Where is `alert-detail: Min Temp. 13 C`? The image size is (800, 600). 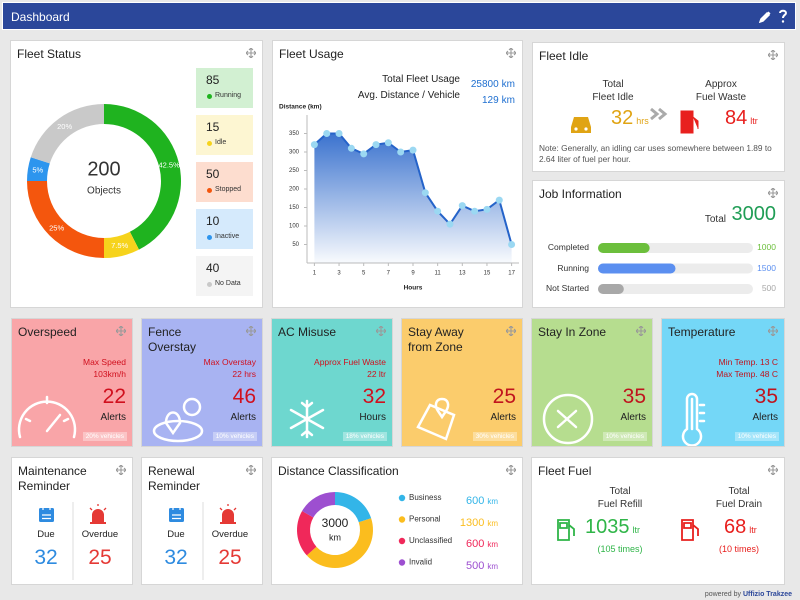
alert-detail: Min Temp. 13 C is located at coordinates (748, 362).